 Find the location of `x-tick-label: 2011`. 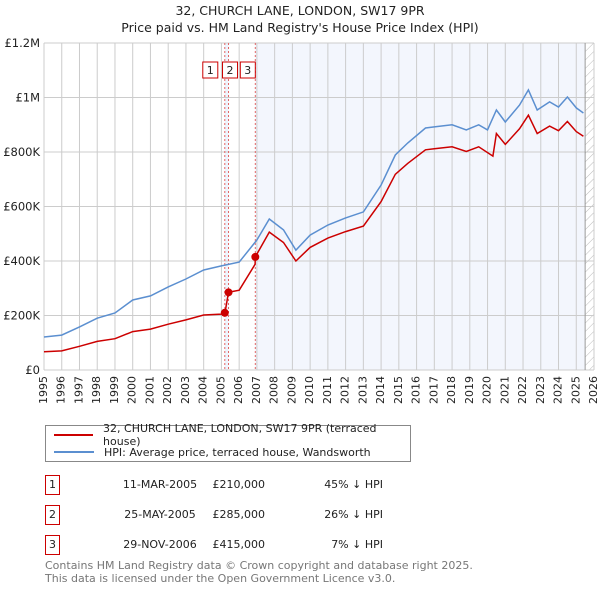

x-tick-label: 2011 is located at coordinates (327, 390).